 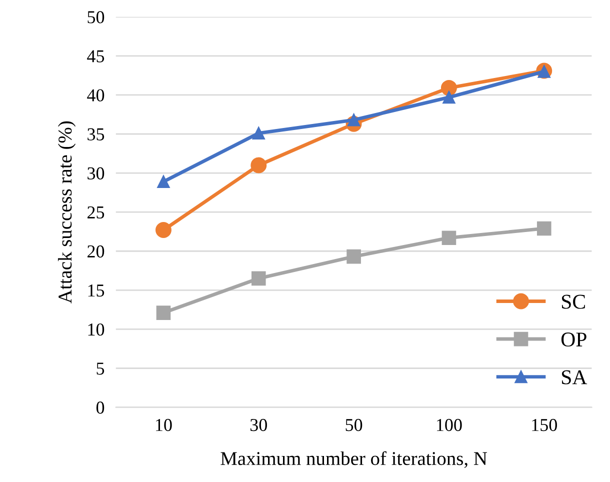 I want to click on y-tick-label: 15, so click(x=96, y=290).